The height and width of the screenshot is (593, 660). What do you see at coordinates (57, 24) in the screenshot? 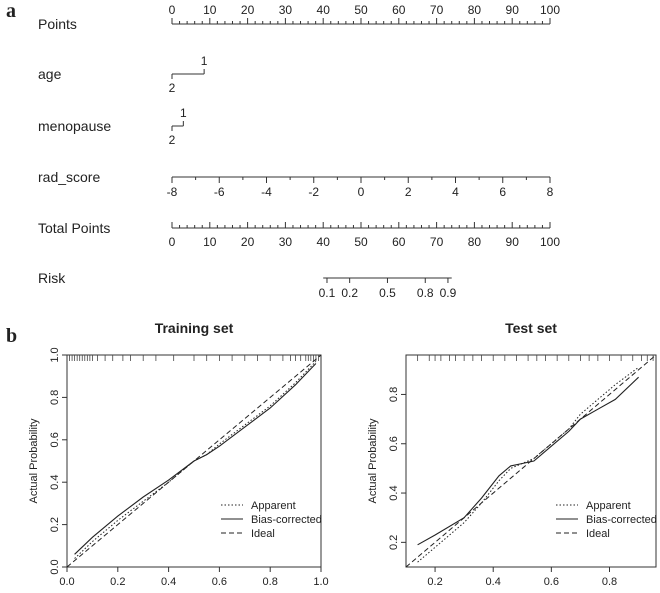
I see `row-label-points: Points` at bounding box center [57, 24].